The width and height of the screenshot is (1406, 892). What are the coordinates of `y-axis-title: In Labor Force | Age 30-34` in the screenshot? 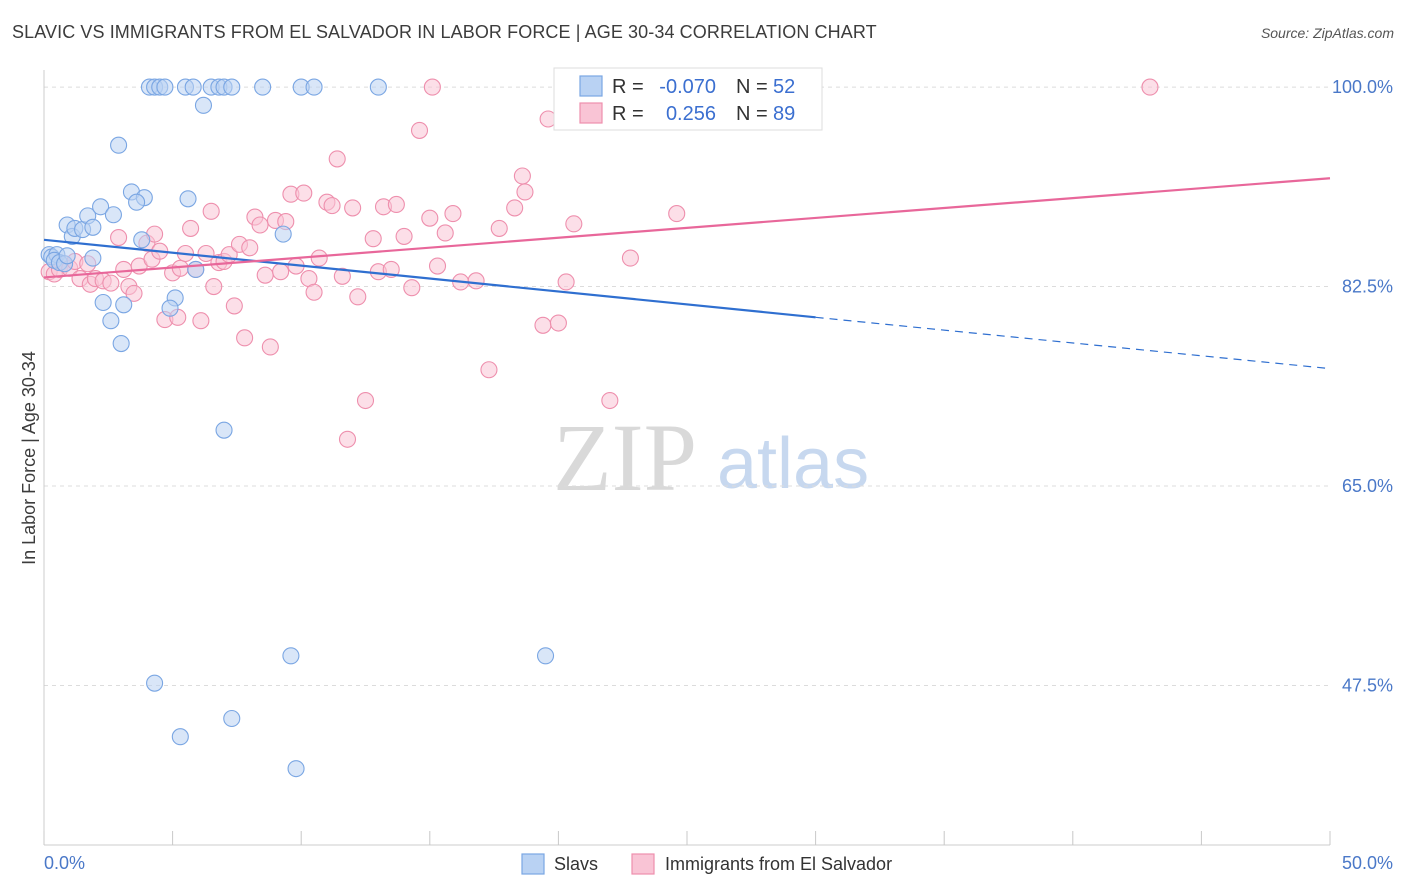 It's located at (29, 458).